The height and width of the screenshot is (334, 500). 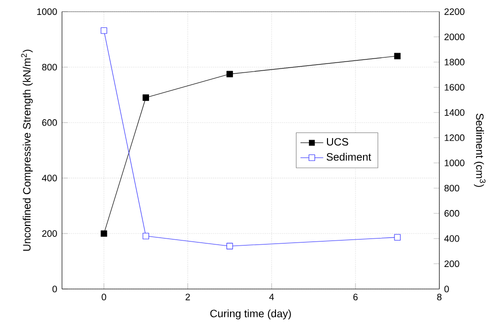 I want to click on y2-axis-title: Sediment (cm$^{3}$), so click(x=480, y=150).